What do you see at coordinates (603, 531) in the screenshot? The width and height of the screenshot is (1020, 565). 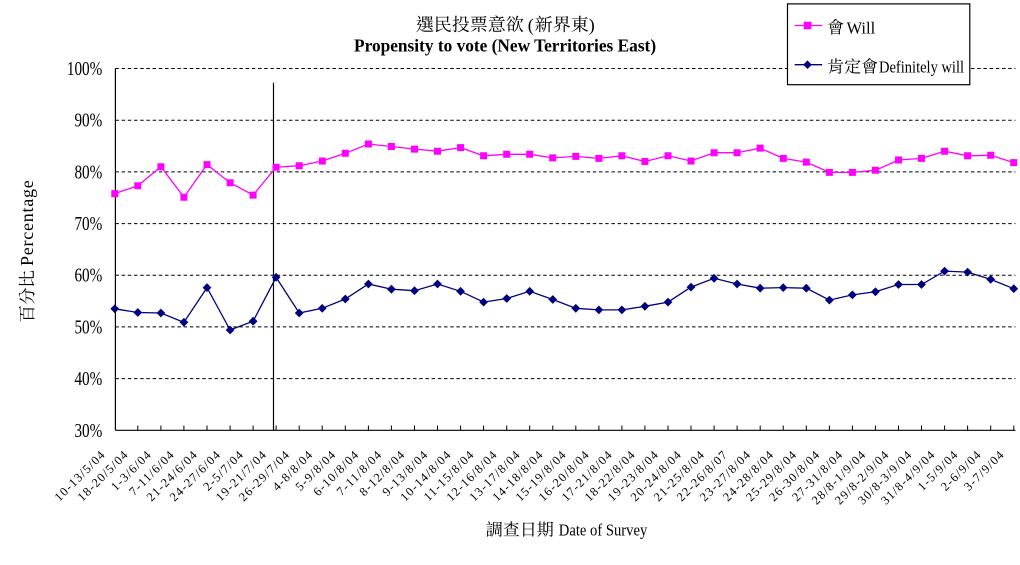 I see `svg-text: Date of Survey` at bounding box center [603, 531].